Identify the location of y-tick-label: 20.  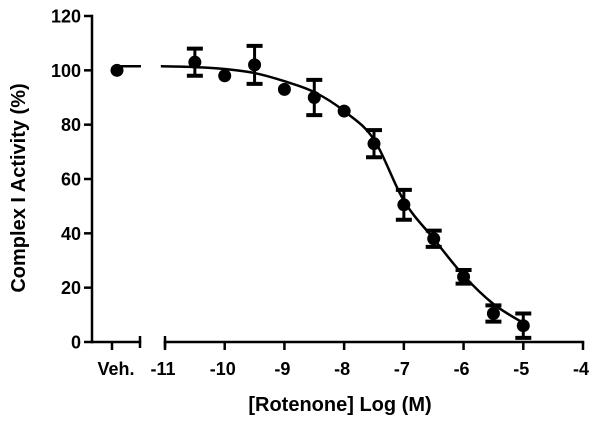
(71, 288).